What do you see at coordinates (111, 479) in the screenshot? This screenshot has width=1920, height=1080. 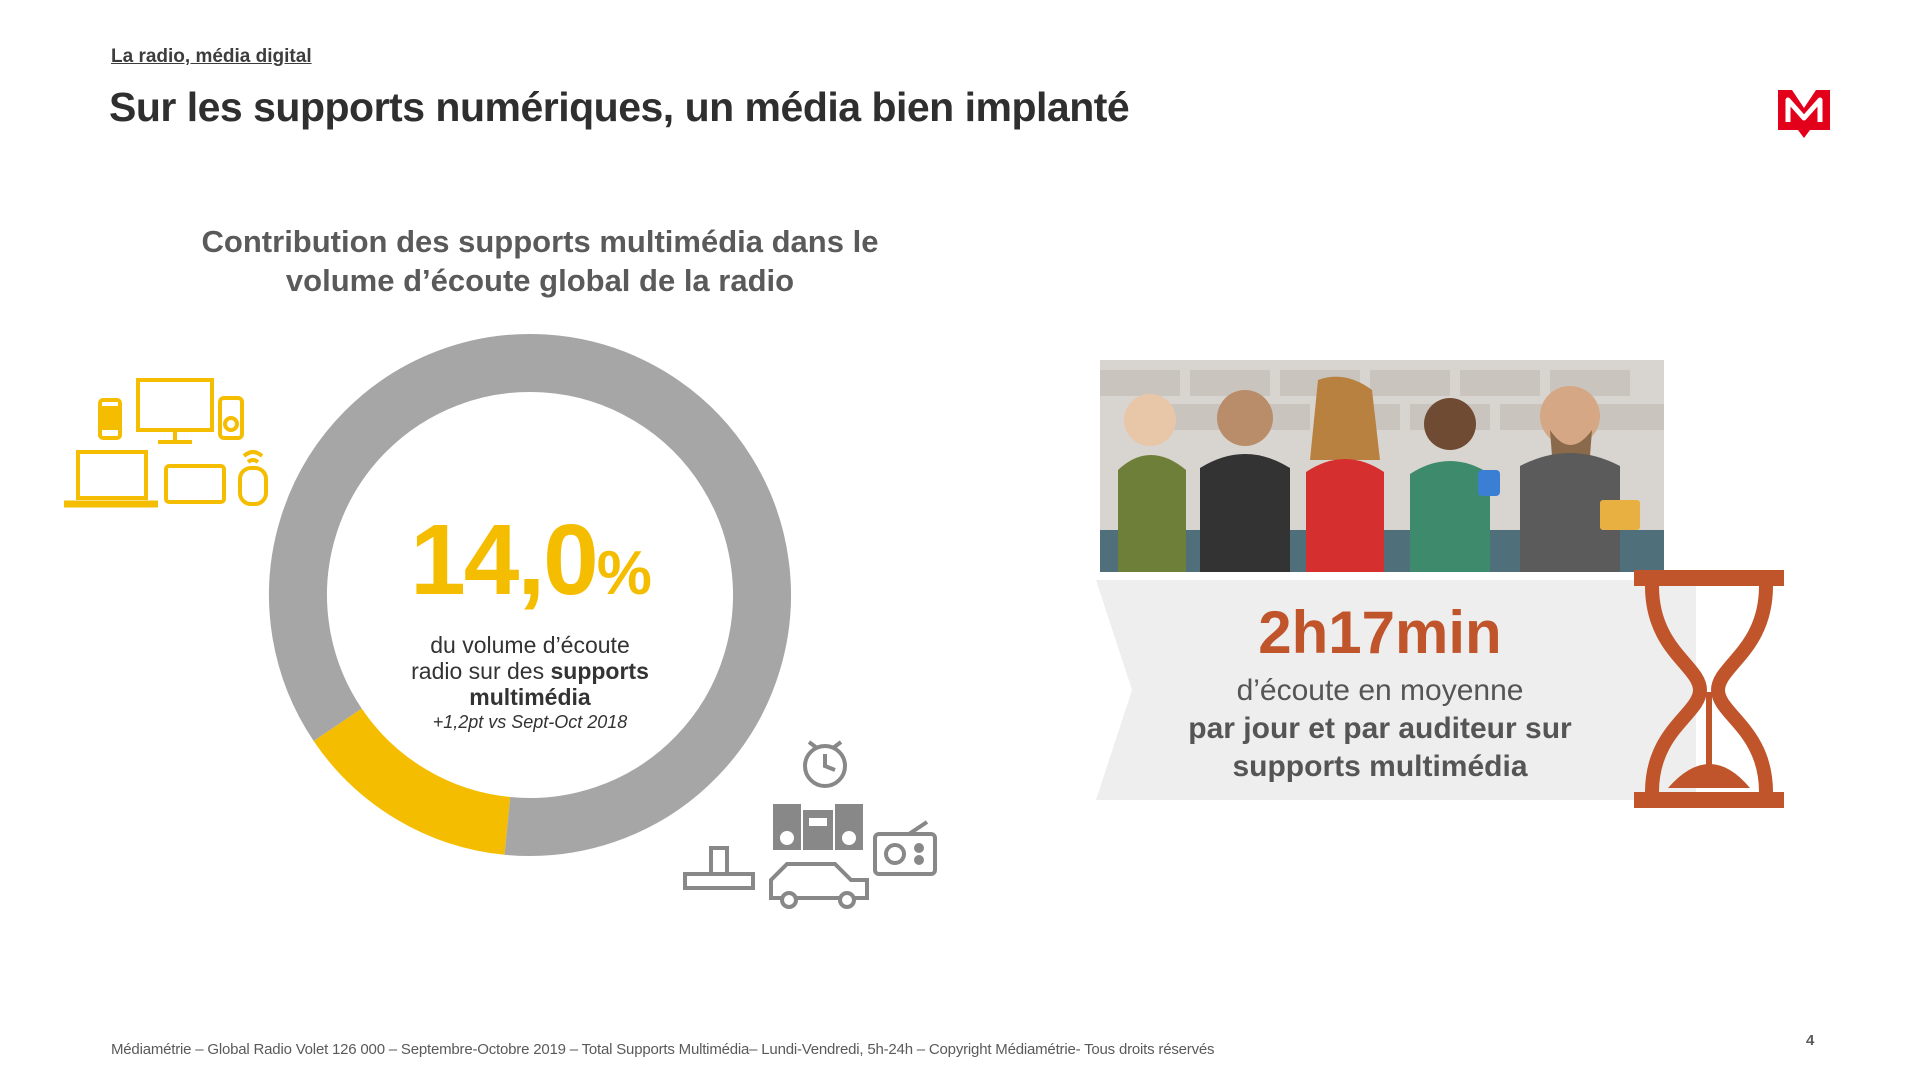 I see `laptop-icon` at bounding box center [111, 479].